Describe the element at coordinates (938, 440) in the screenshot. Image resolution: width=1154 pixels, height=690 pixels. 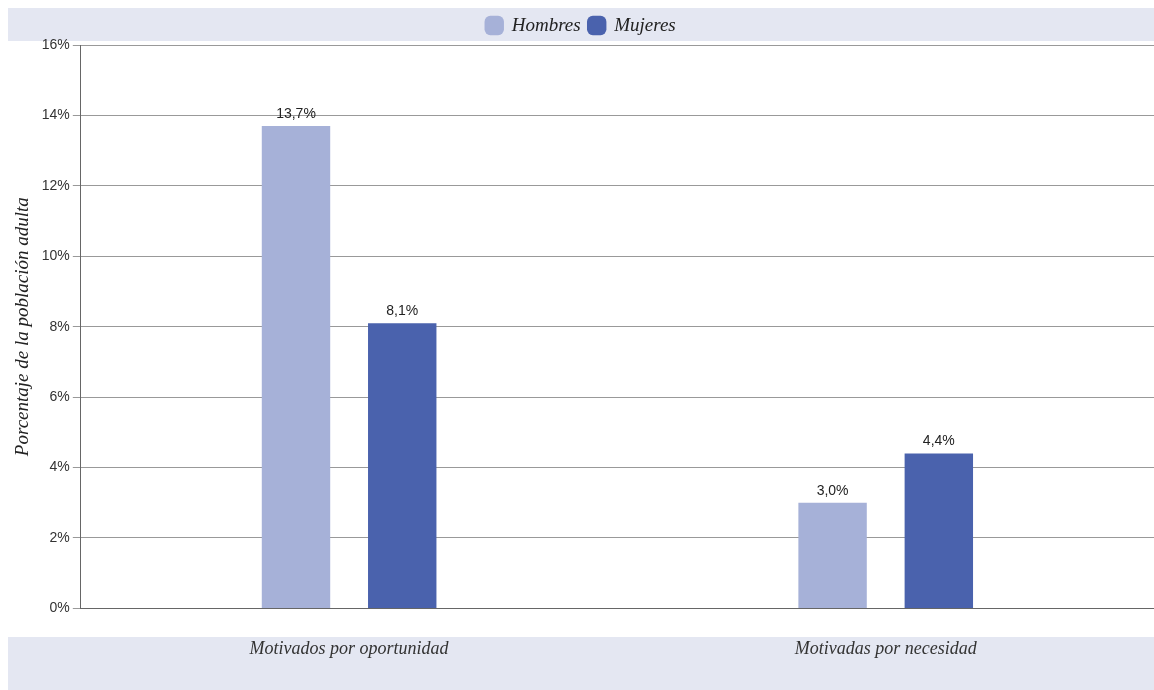
I see `data-label: 4,4%` at that location.